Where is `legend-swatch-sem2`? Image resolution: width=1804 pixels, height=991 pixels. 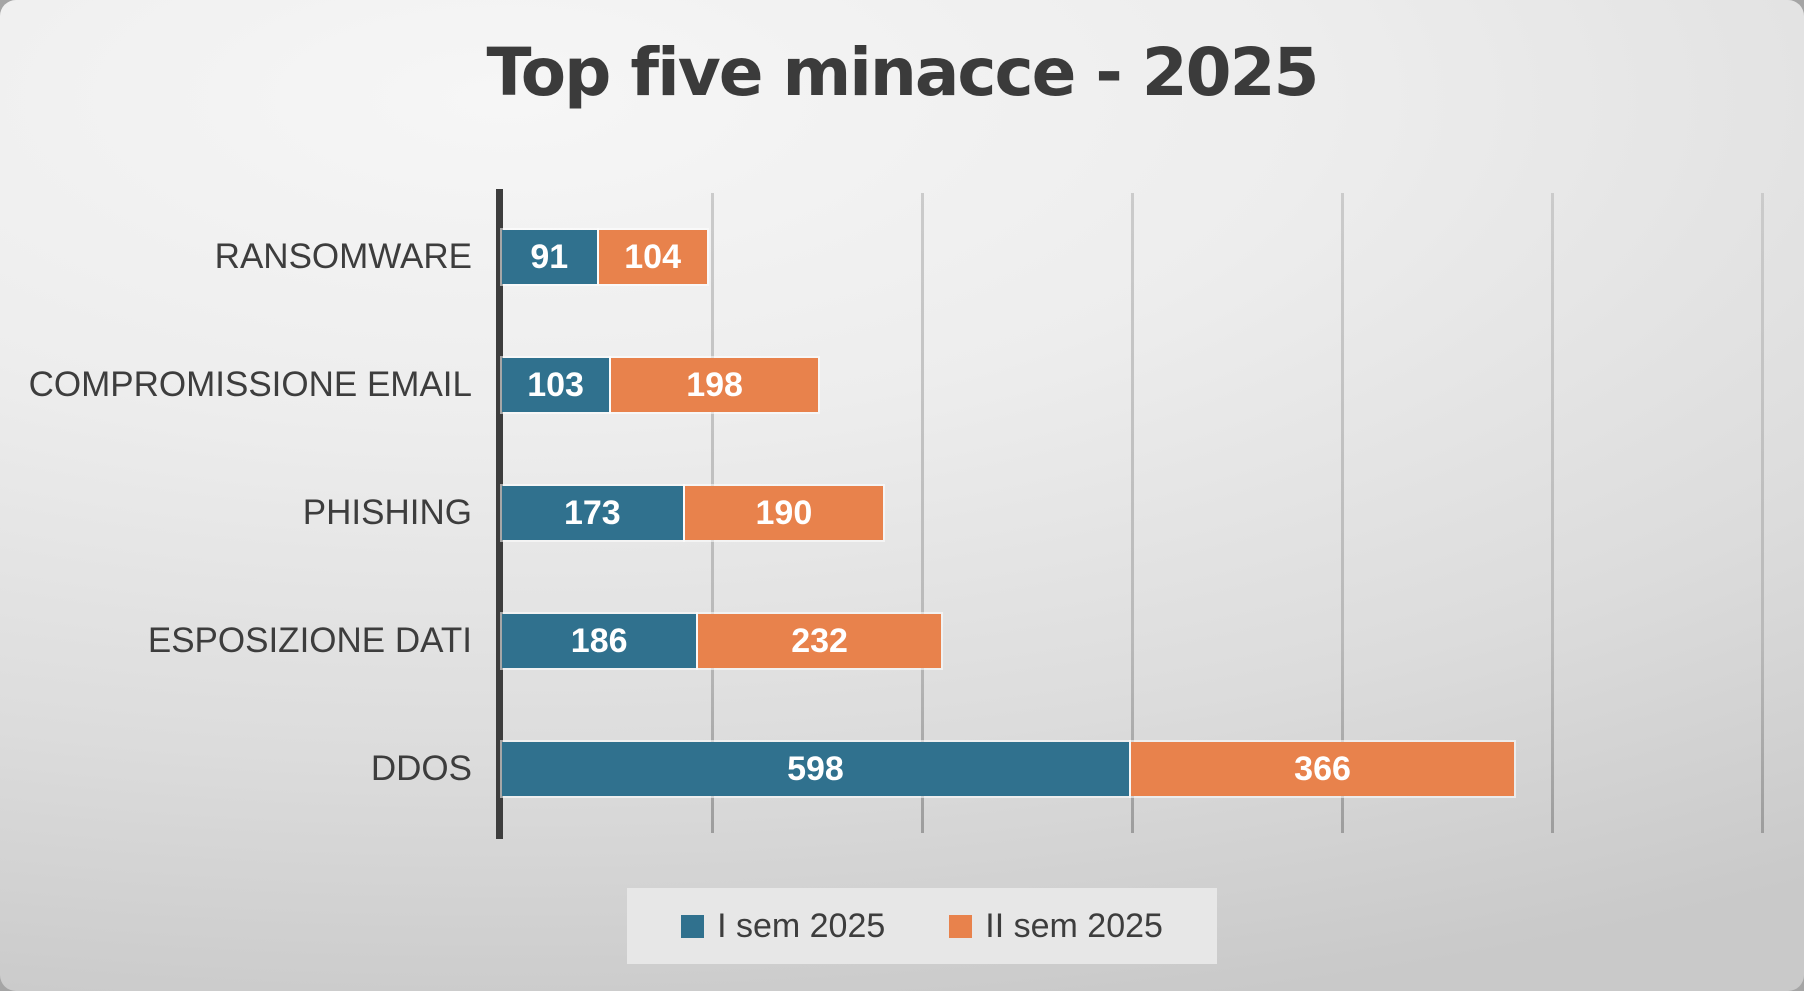 legend-swatch-sem2 is located at coordinates (961, 926).